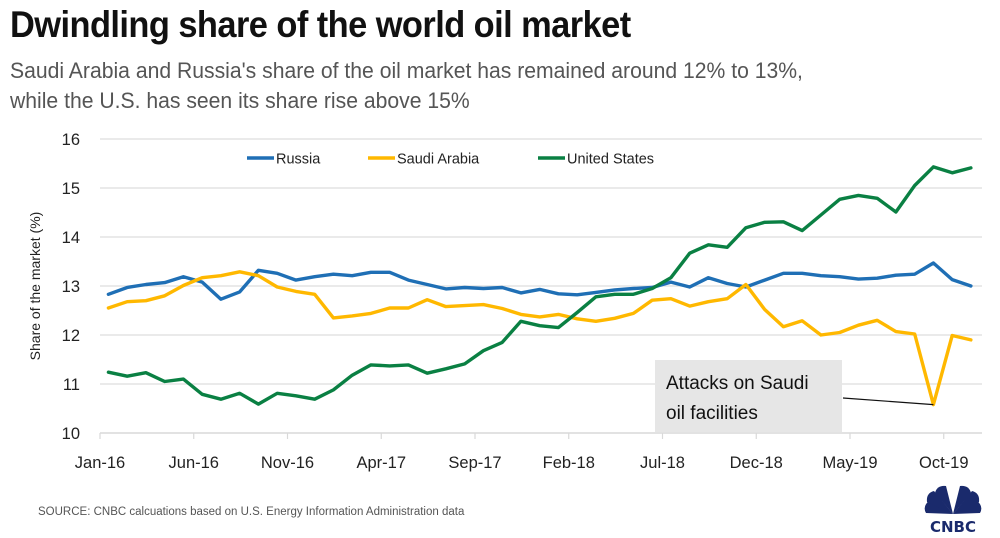 The image size is (1000, 538). I want to click on y-tick-label: 10, so click(71, 434).